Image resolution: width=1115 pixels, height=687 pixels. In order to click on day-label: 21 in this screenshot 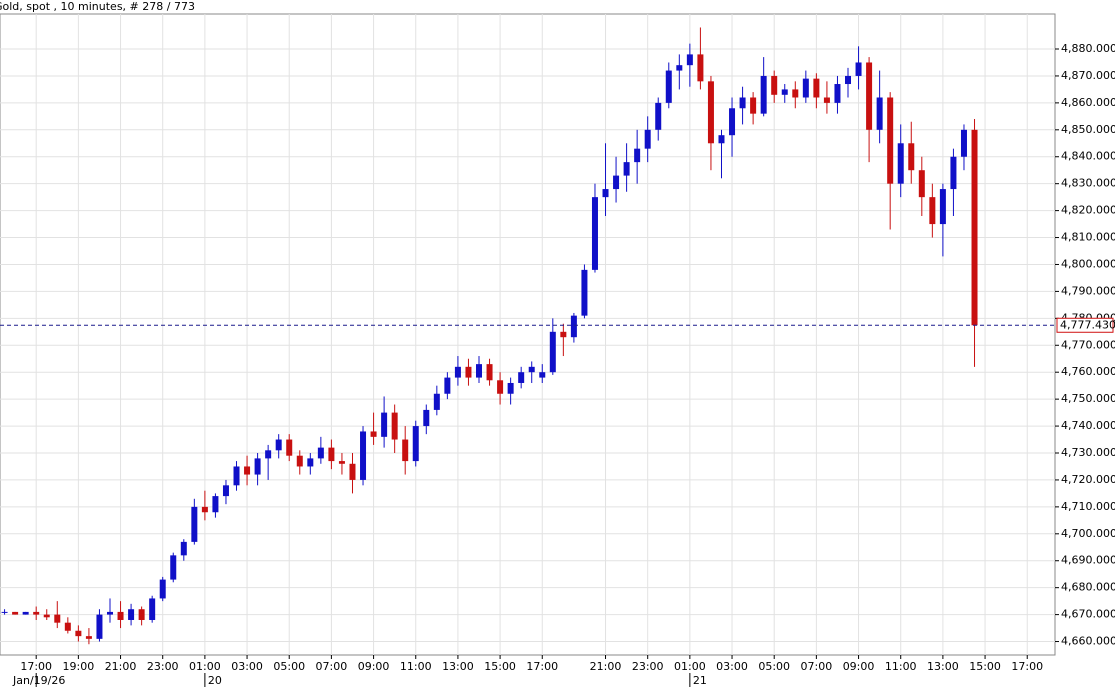, I will do `click(700, 680)`.